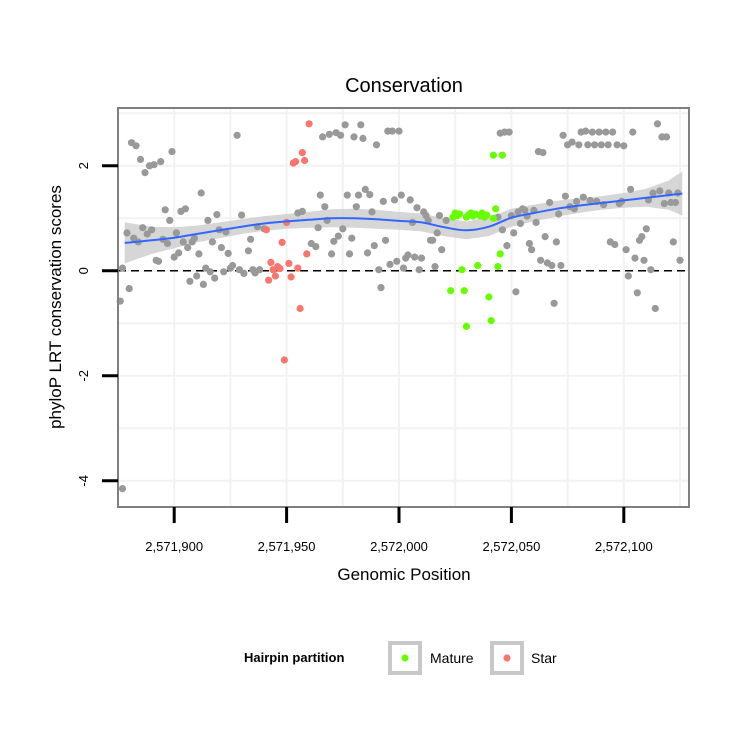  I want to click on legend: Hairpin partition Mature Star, so click(400, 658).